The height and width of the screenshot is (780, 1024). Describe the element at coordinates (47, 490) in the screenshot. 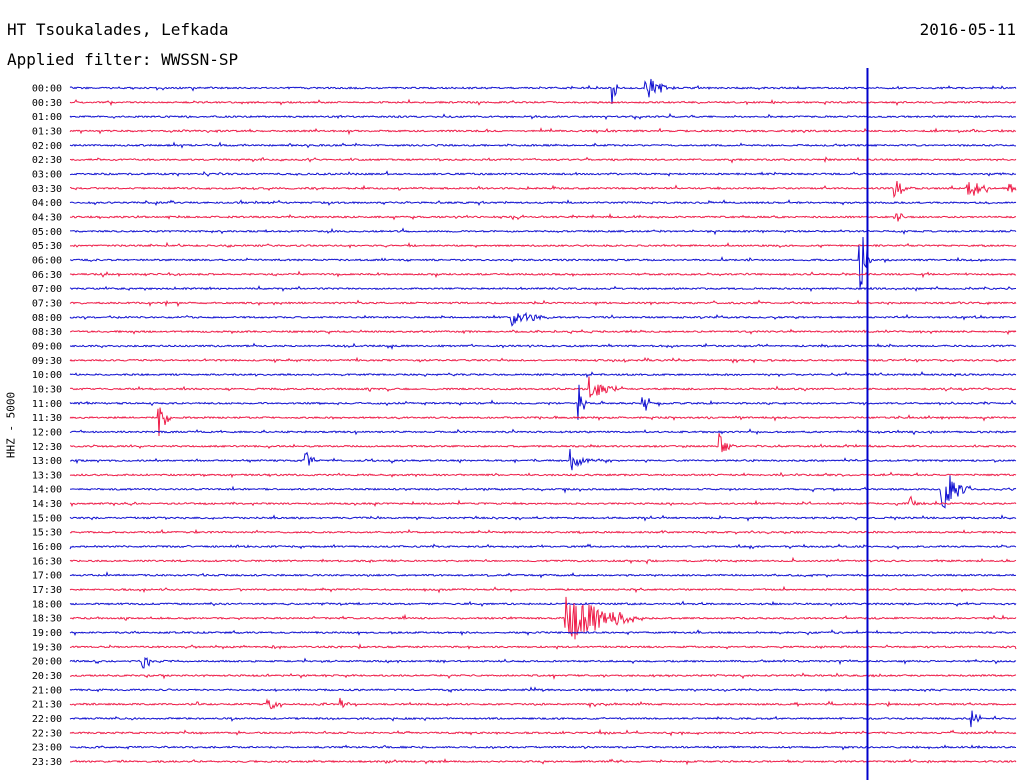

I see `row-time-label: 14:00` at that location.